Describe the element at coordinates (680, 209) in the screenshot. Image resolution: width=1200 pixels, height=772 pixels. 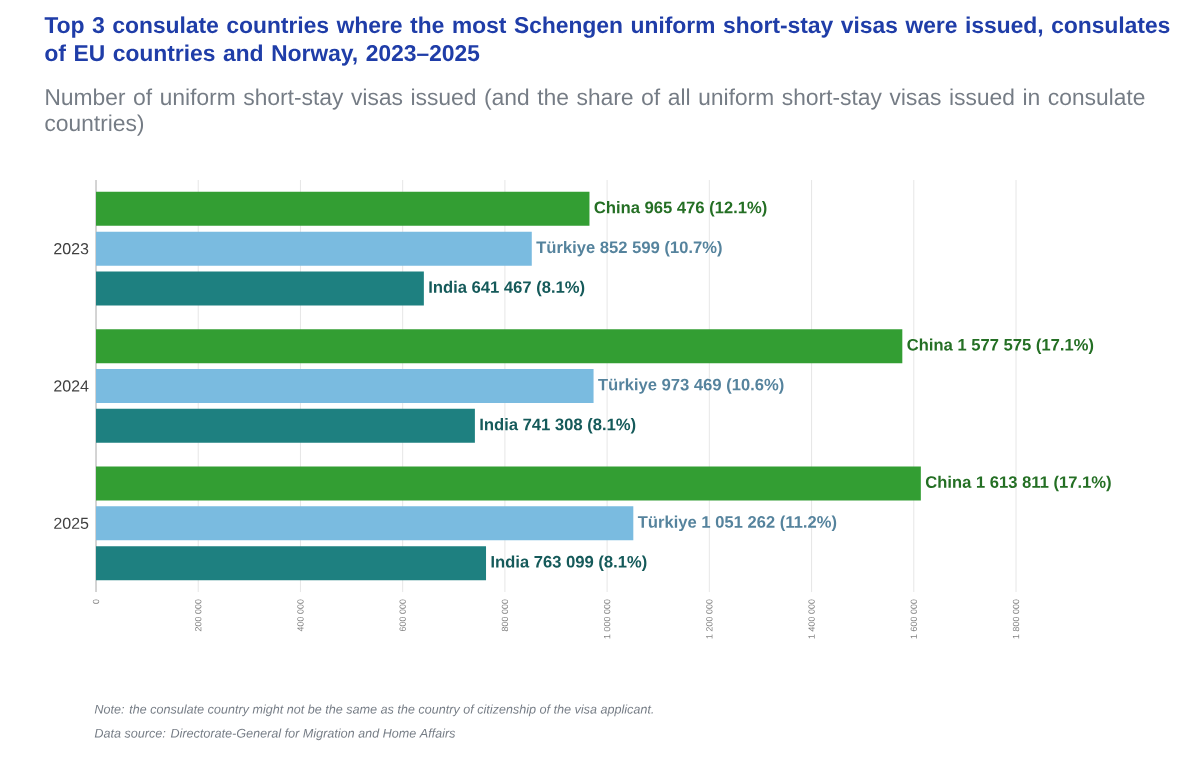
I see `data-label: China 965 476 (12.1%)` at that location.